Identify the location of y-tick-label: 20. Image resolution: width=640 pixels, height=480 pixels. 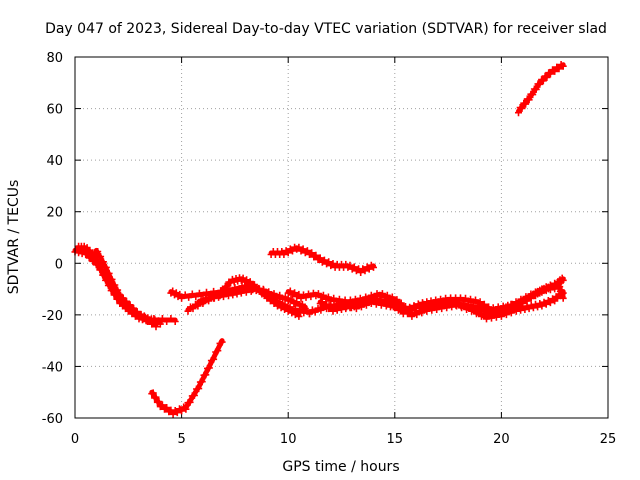
(54, 213).